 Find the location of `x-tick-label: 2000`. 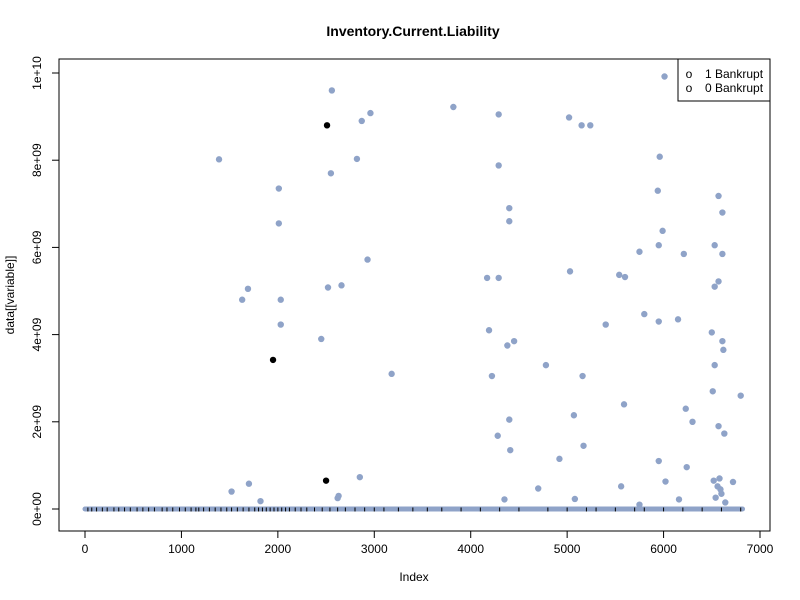

x-tick-label: 2000 is located at coordinates (278, 549).